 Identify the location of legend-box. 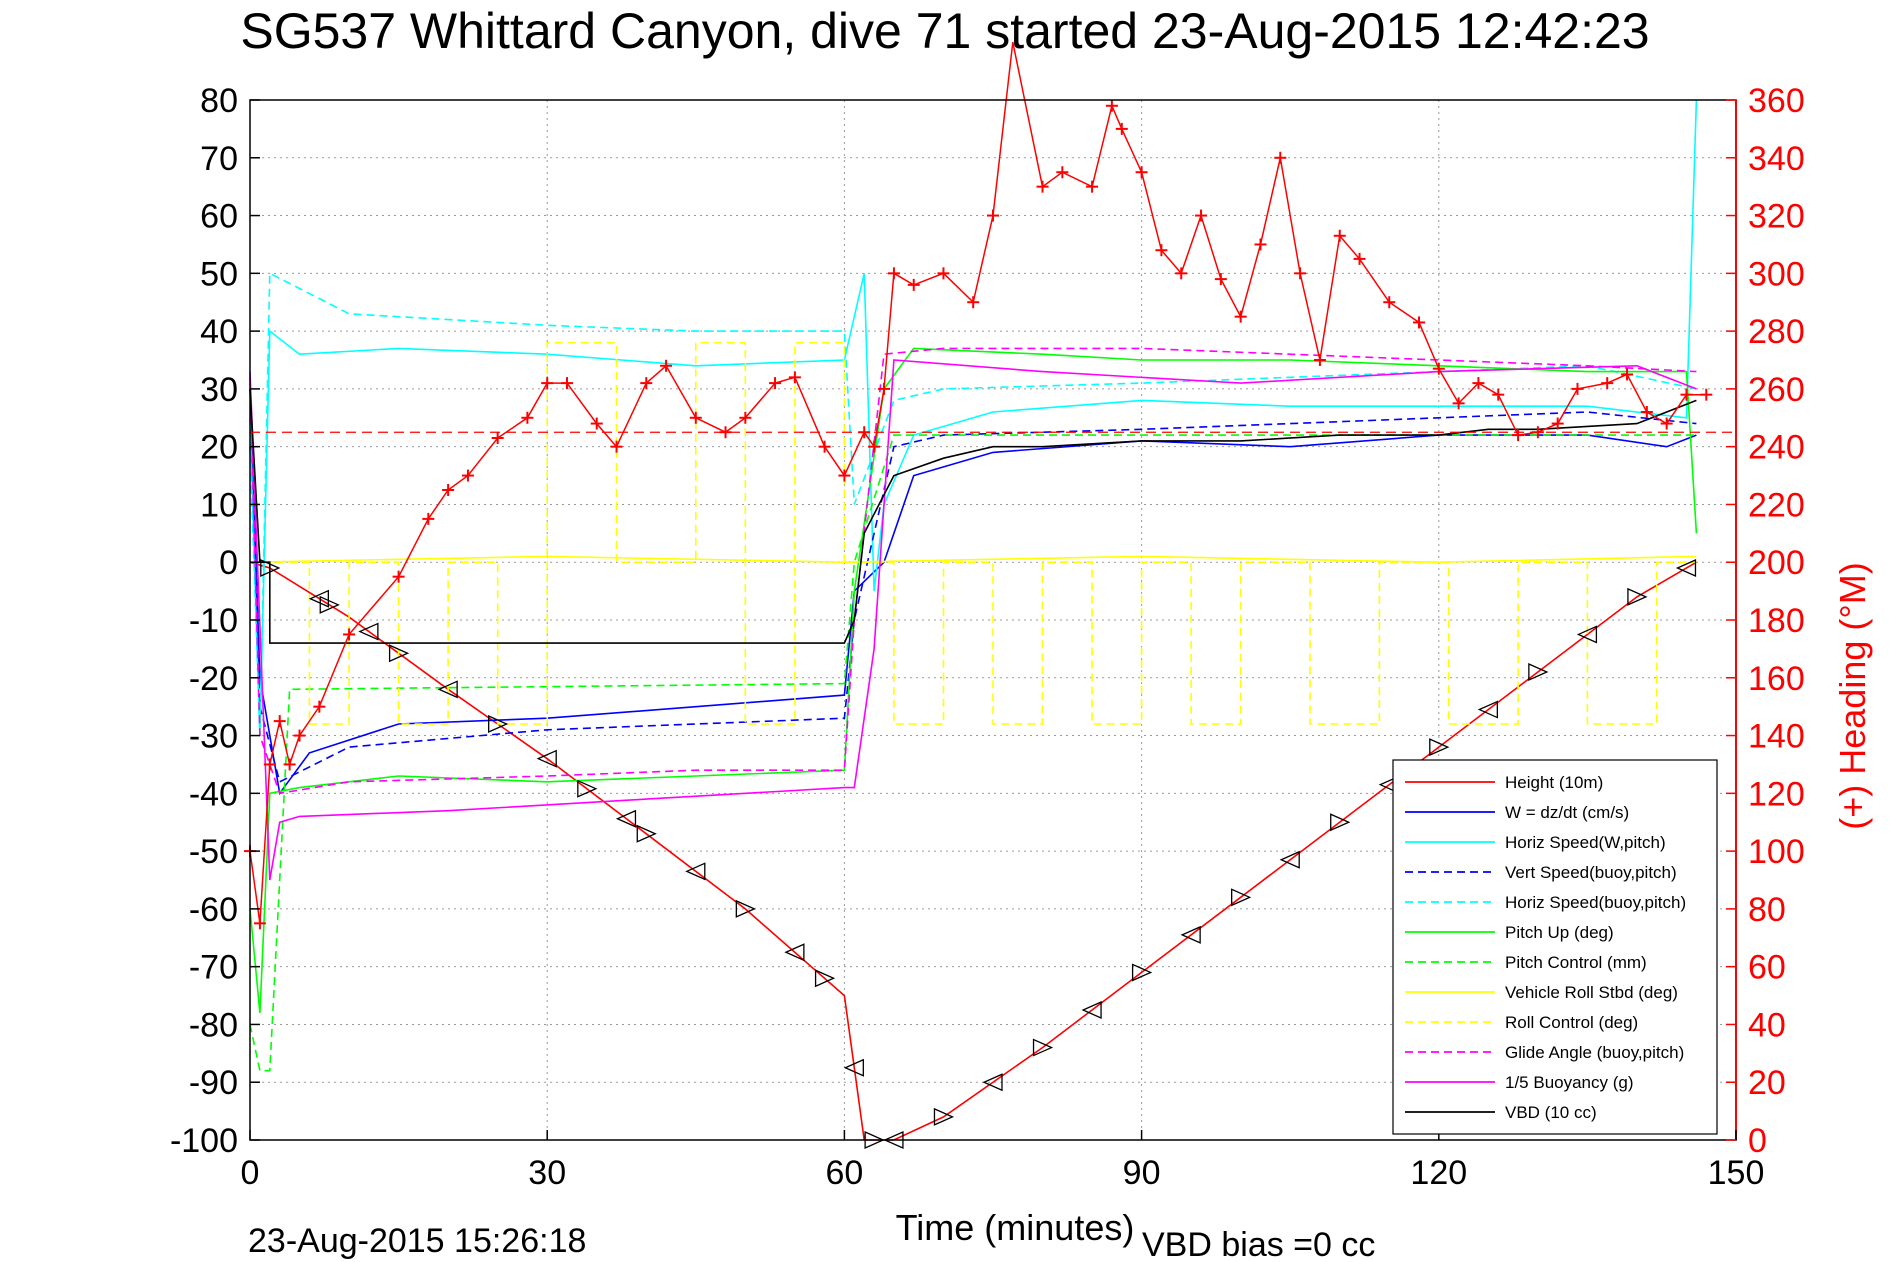
(1555, 947).